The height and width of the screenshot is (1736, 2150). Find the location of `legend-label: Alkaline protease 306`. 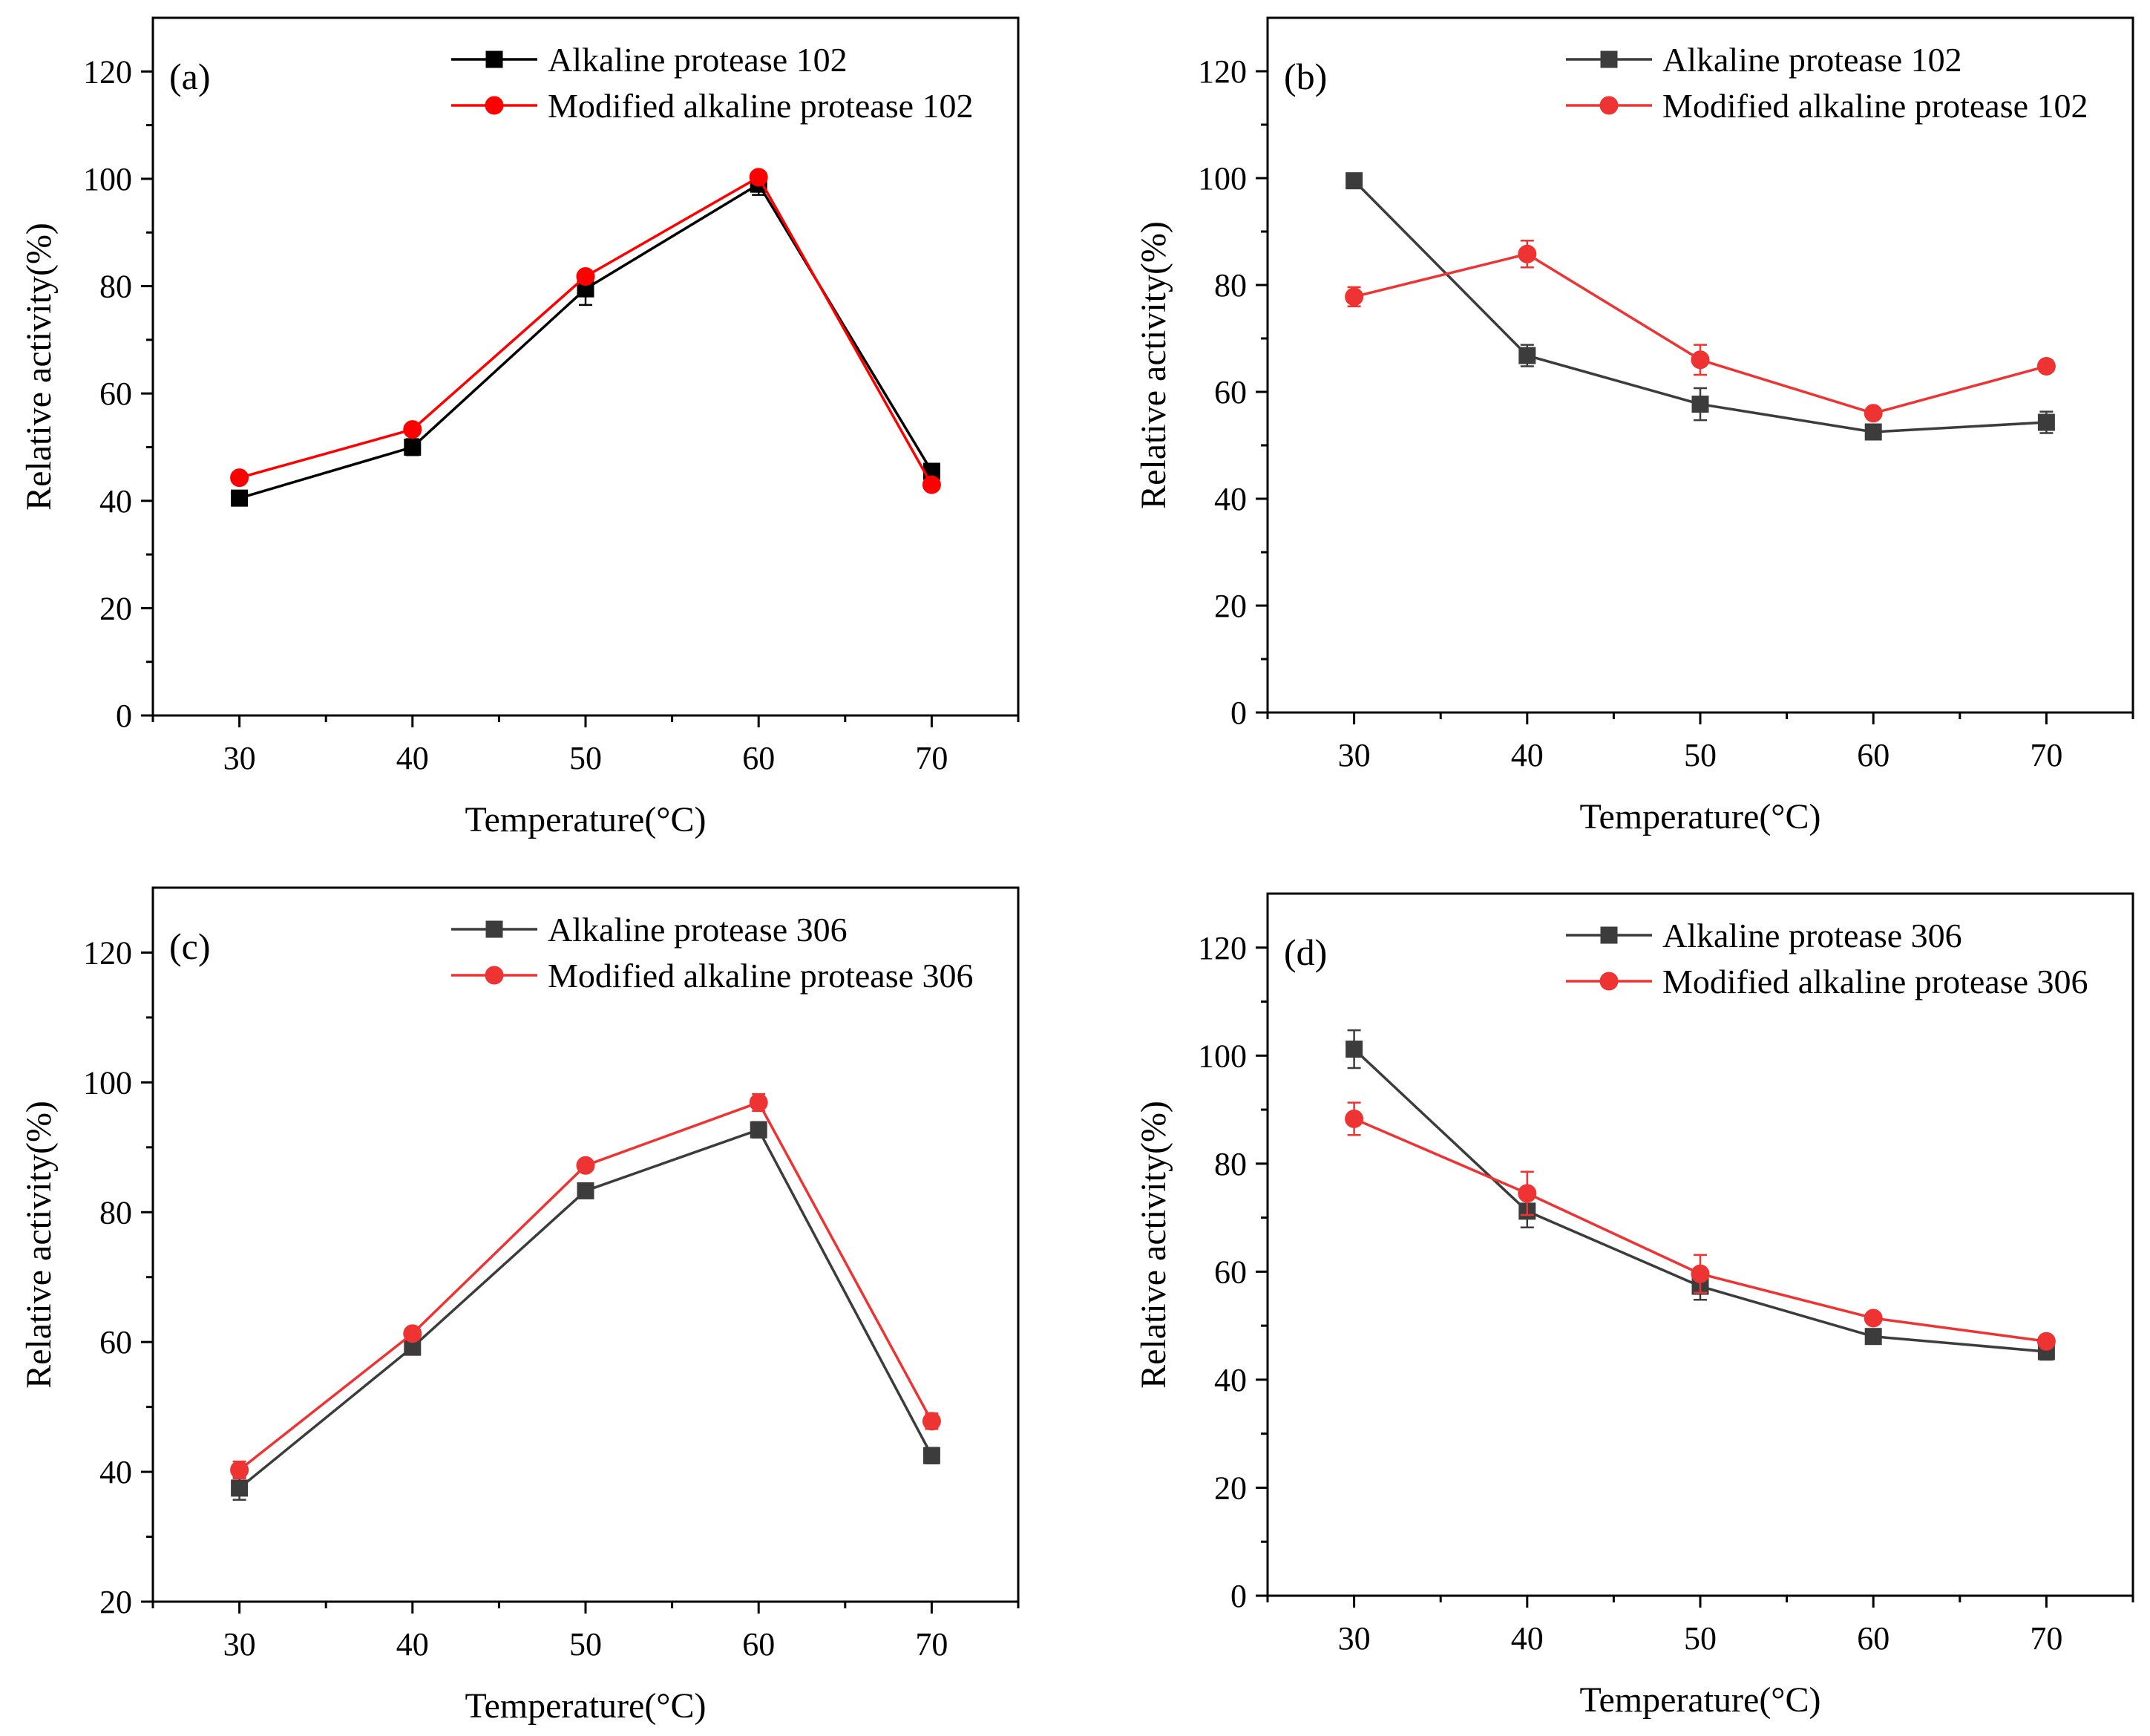

legend-label: Alkaline protease 306 is located at coordinates (698, 930).